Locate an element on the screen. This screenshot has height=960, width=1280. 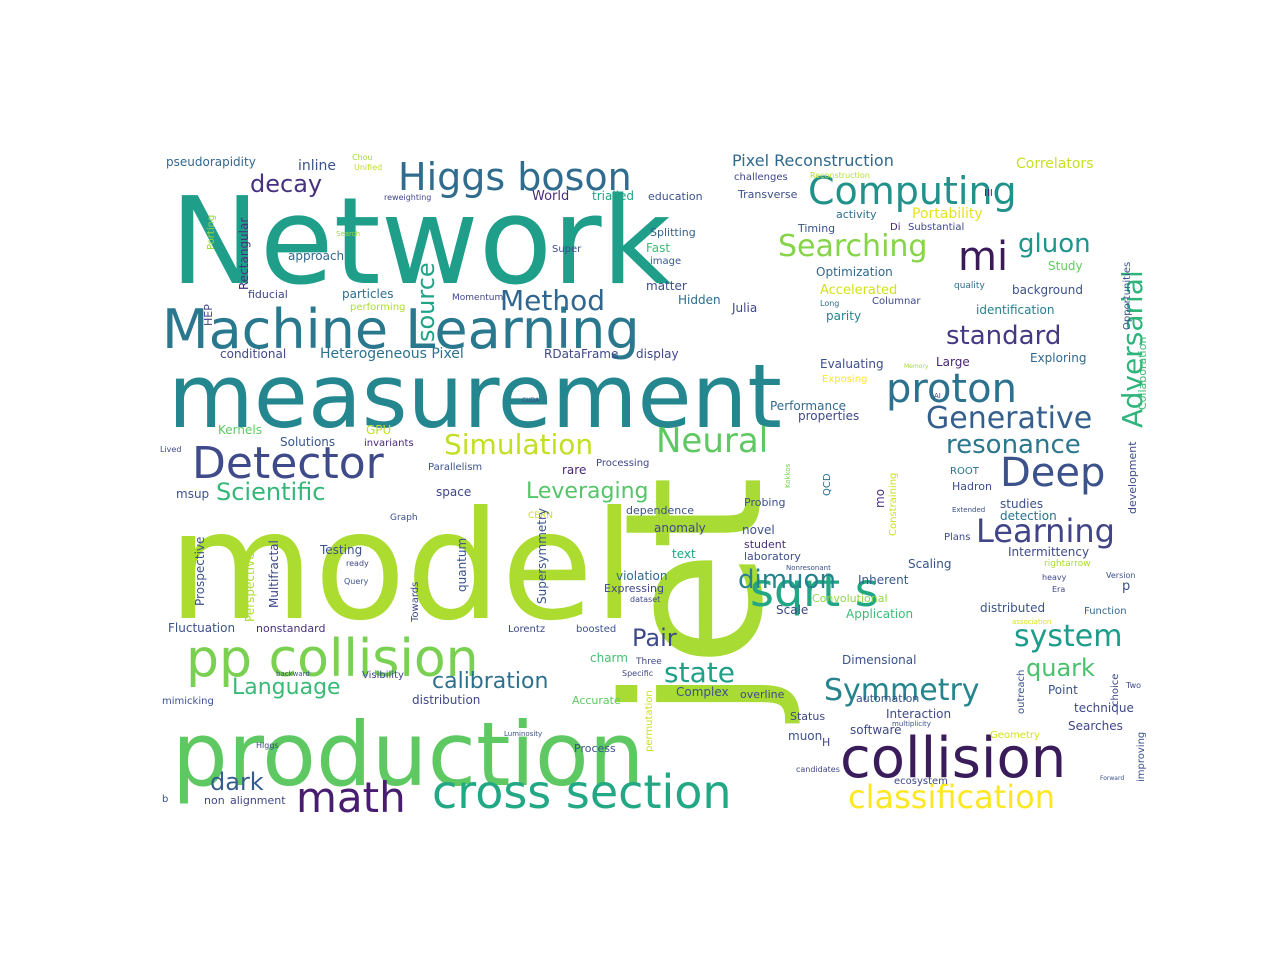
word: Higgs boson is located at coordinates (515, 177).